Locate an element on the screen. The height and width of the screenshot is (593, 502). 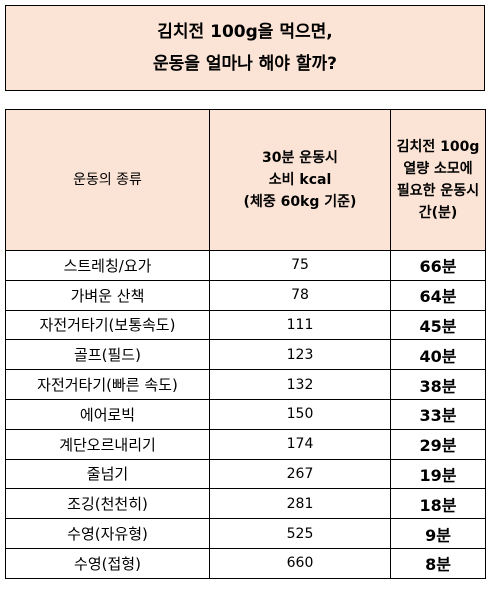
table-row: 자전거타기(보통속도) 111 45분 is located at coordinates (245, 325).